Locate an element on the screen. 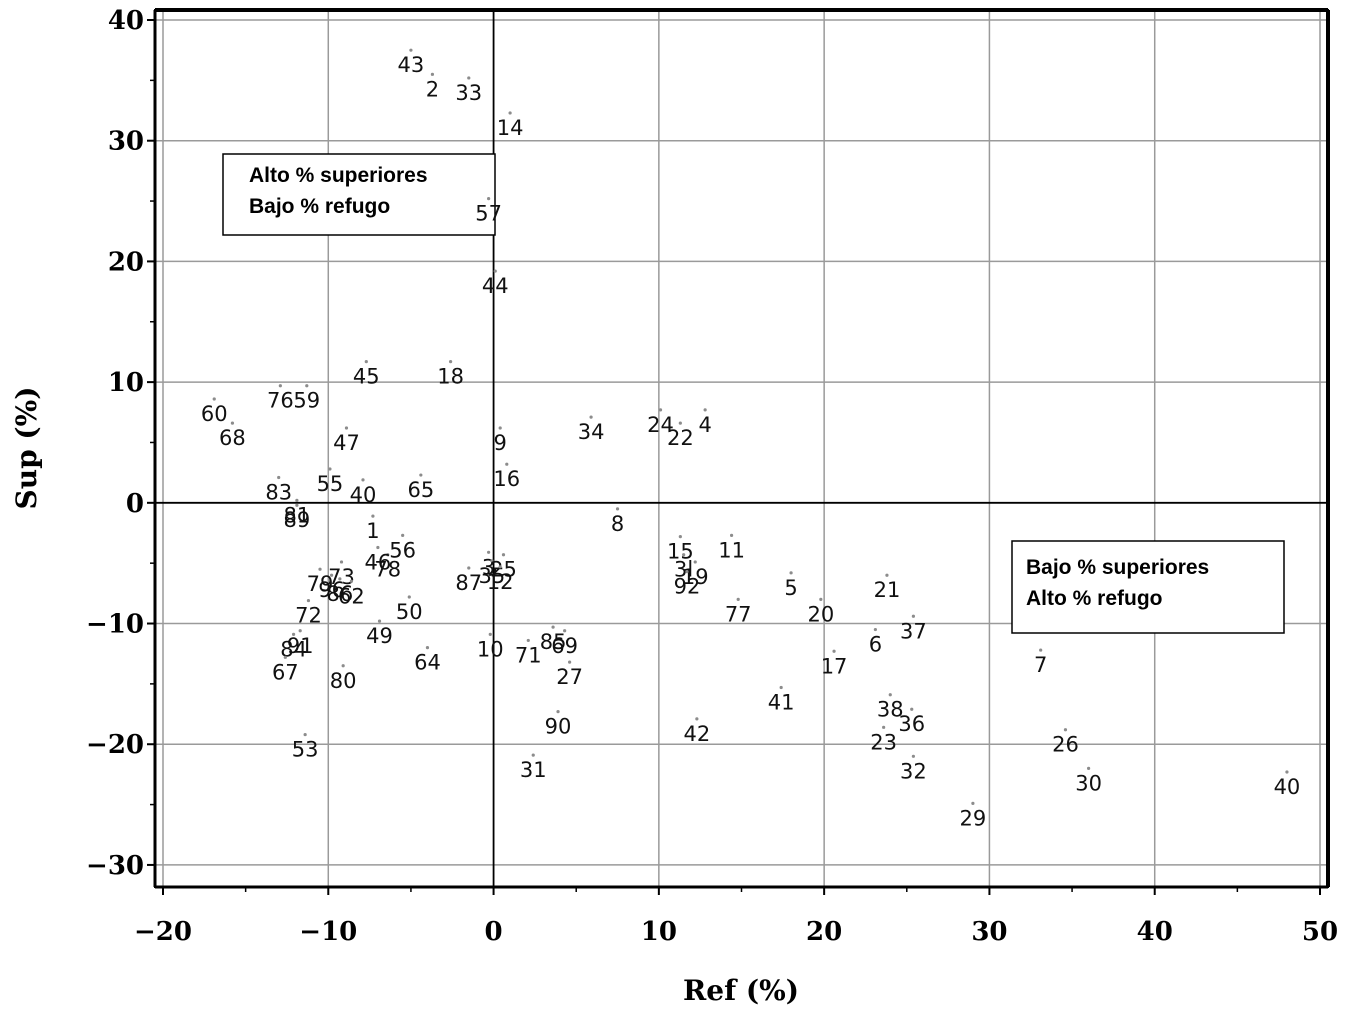  data-point-label: 72 is located at coordinates (308, 616).